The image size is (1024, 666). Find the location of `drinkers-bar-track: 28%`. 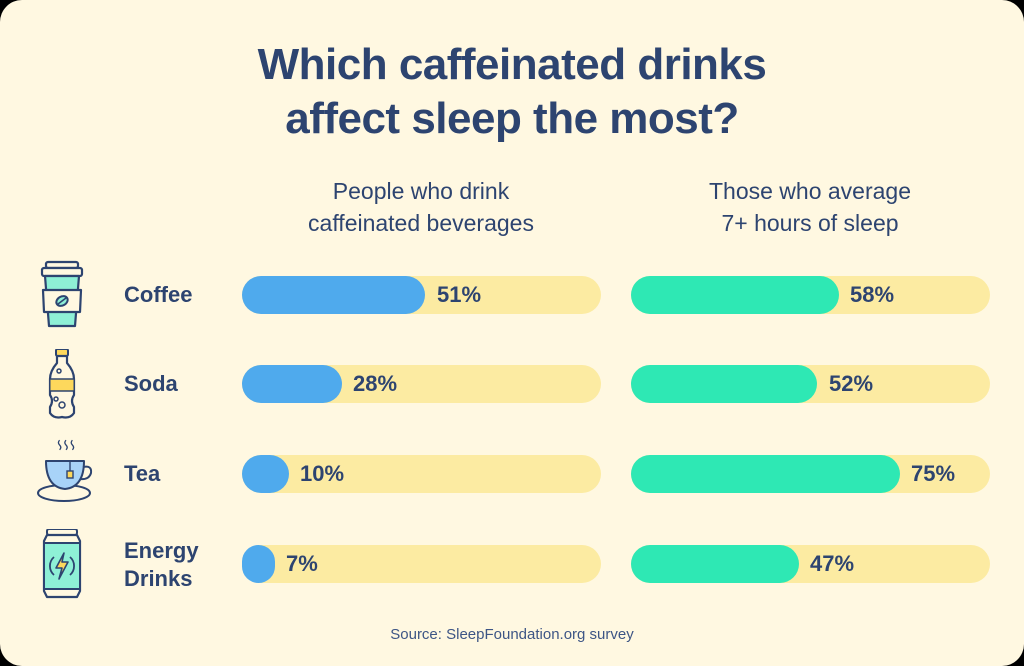

drinkers-bar-track: 28% is located at coordinates (421, 384).